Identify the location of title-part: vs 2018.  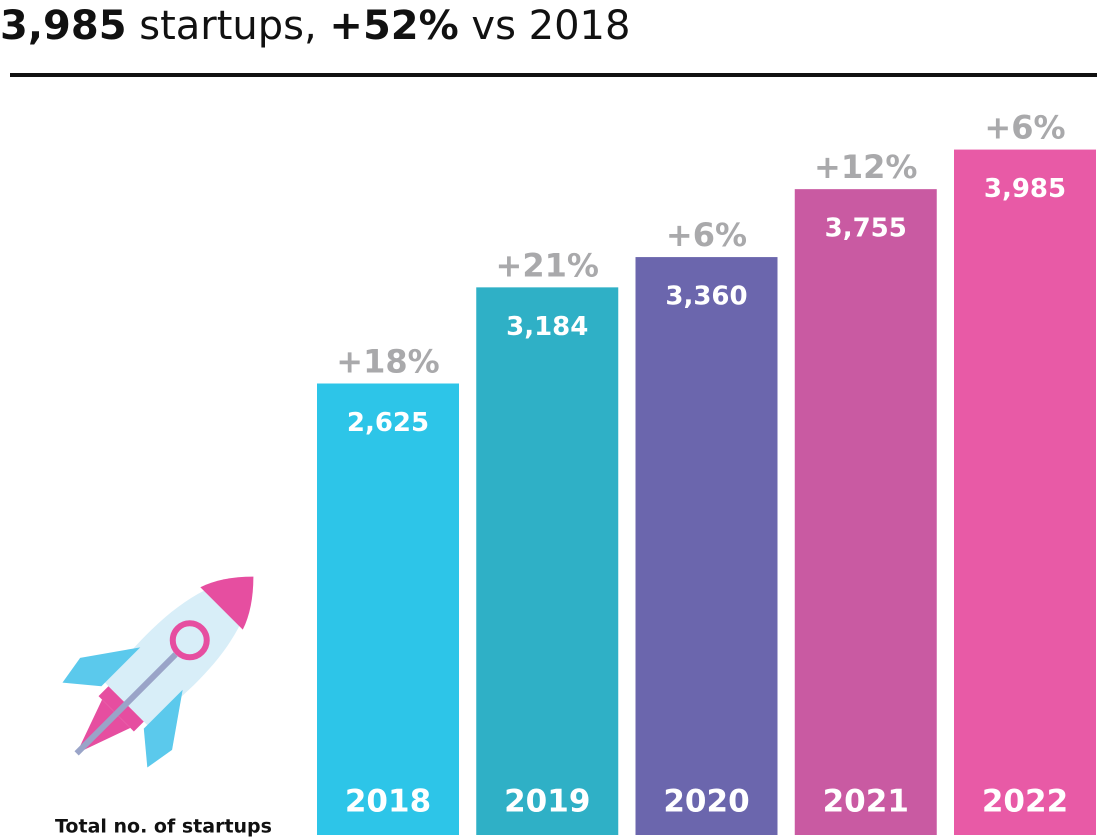
(545, 26).